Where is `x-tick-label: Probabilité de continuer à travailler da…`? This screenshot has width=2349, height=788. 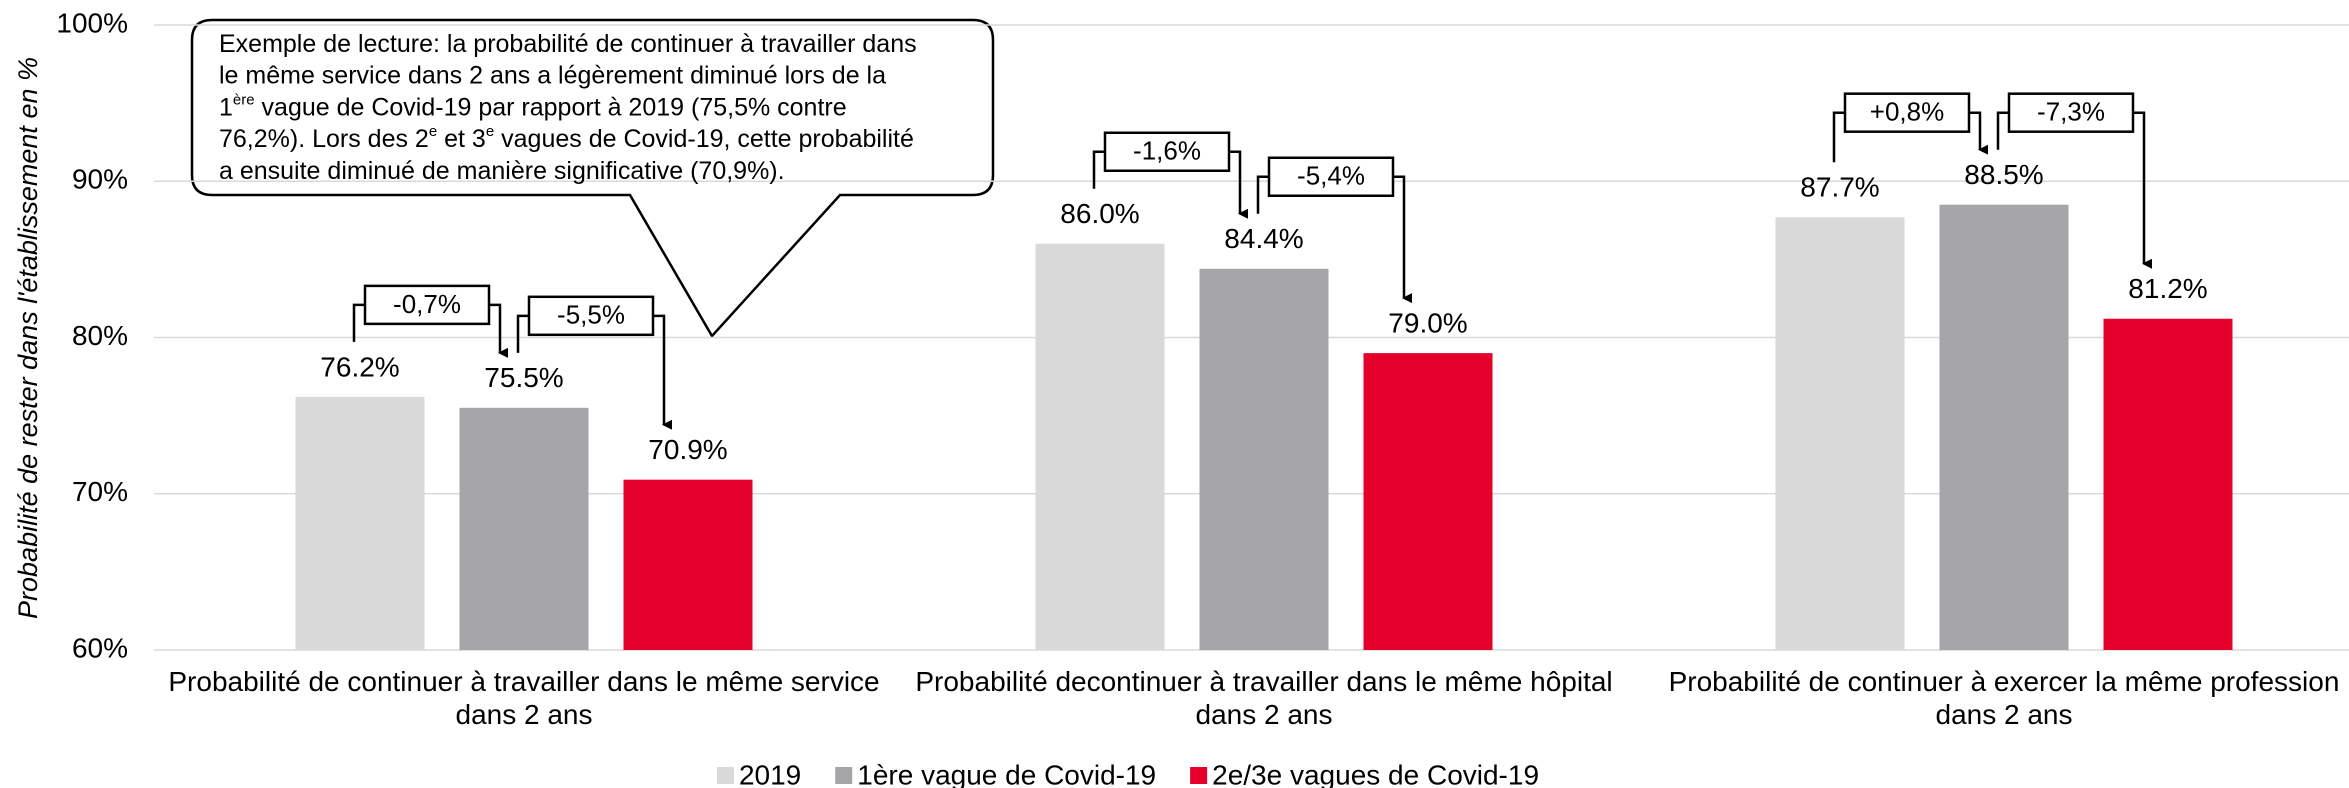
x-tick-label: Probabilité de continuer à travailler da… is located at coordinates (523, 698).